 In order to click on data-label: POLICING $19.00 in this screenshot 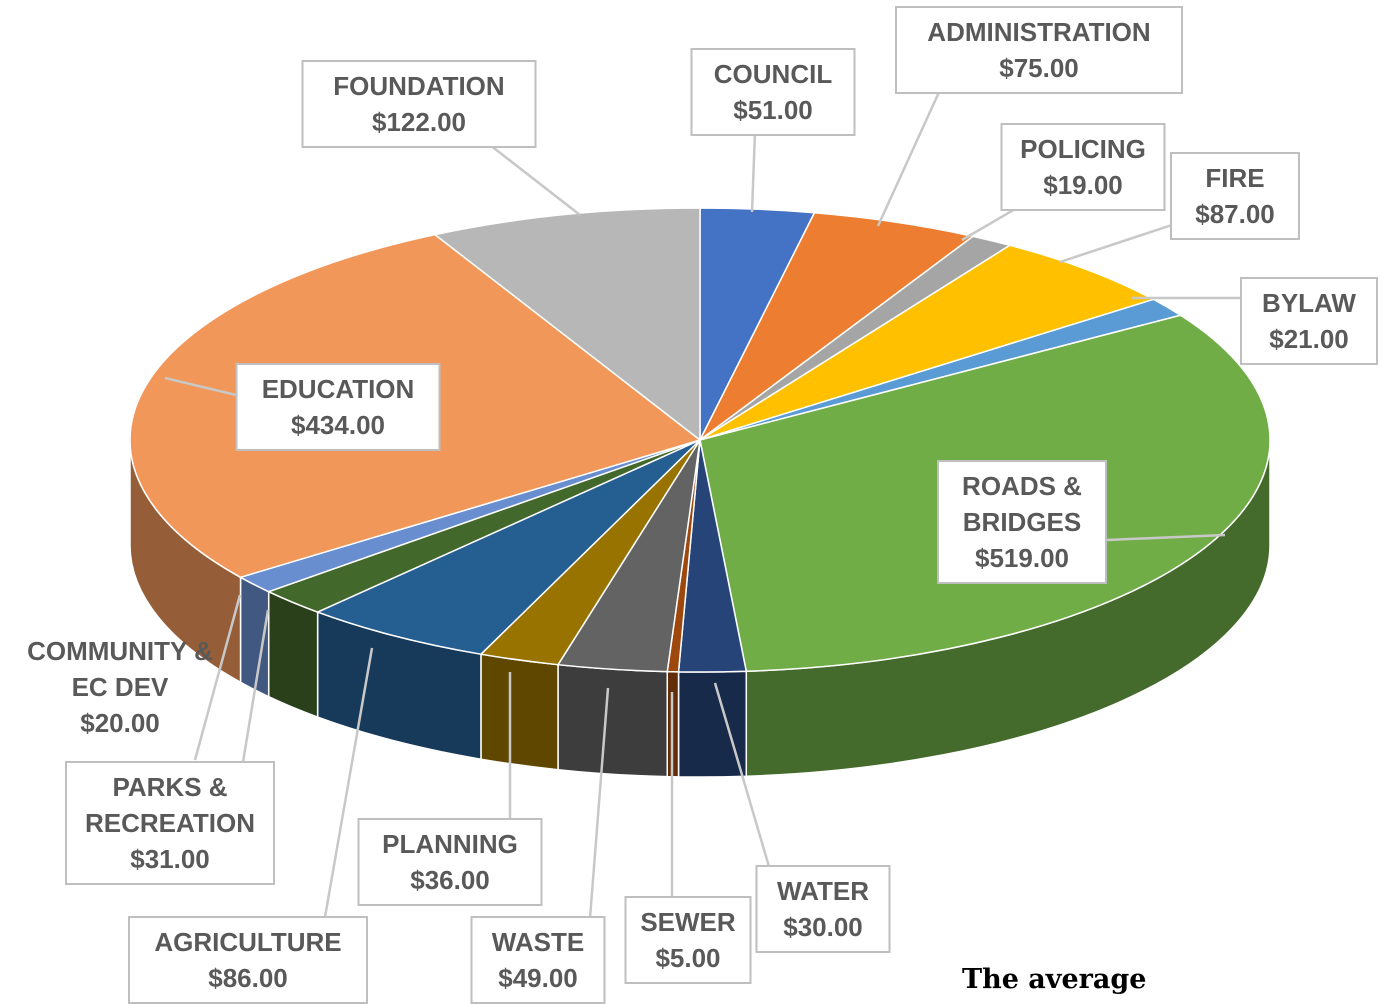, I will do `click(1083, 167)`.